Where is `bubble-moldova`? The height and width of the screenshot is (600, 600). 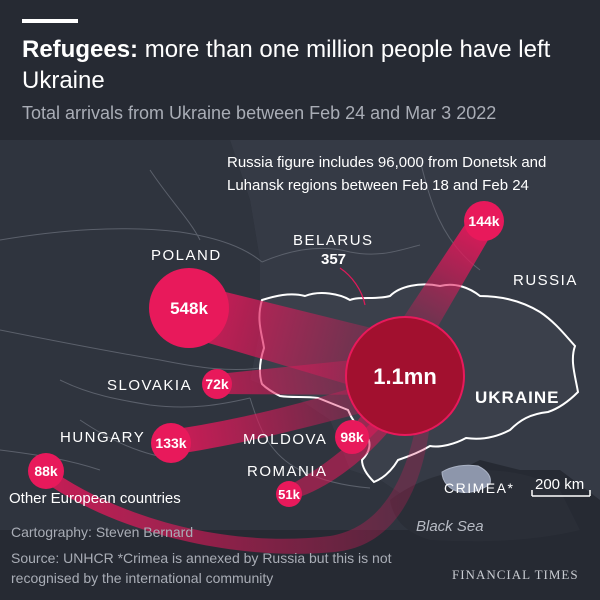
bubble-moldova is located at coordinates (352, 437).